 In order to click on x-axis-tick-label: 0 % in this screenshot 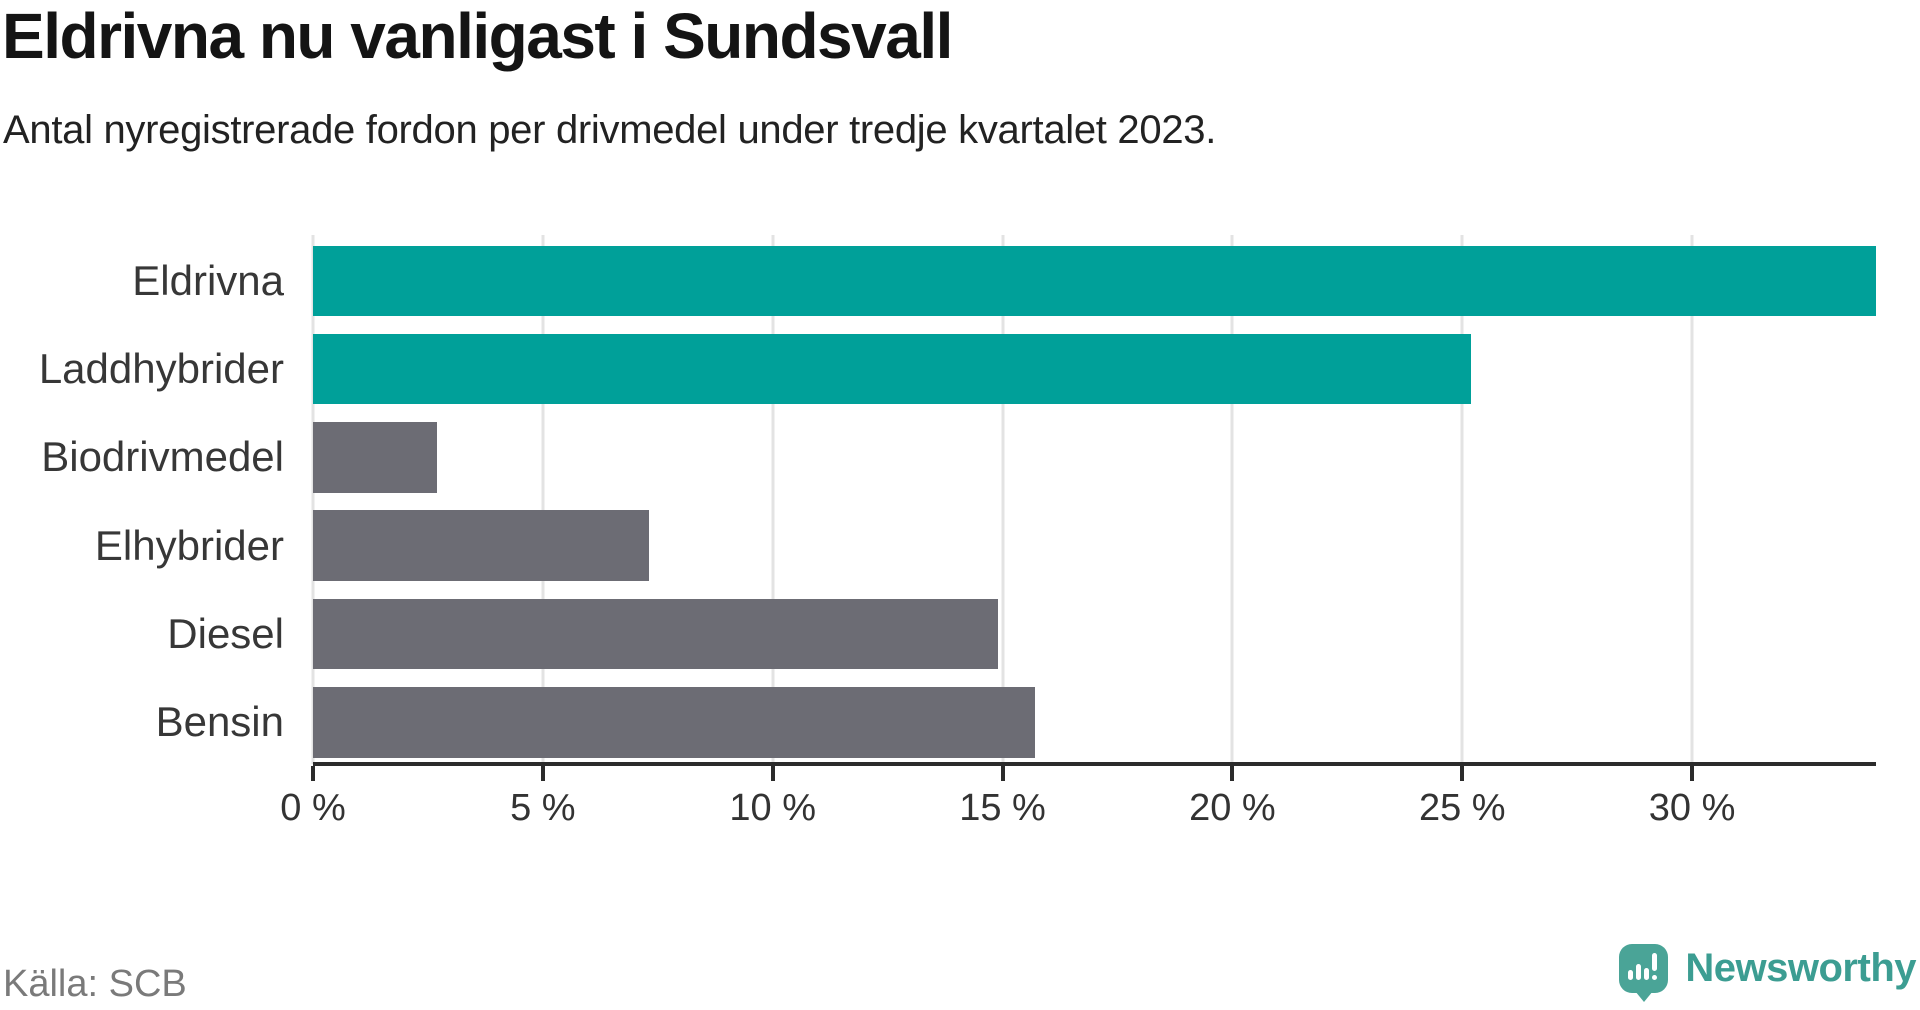, I will do `click(313, 808)`.